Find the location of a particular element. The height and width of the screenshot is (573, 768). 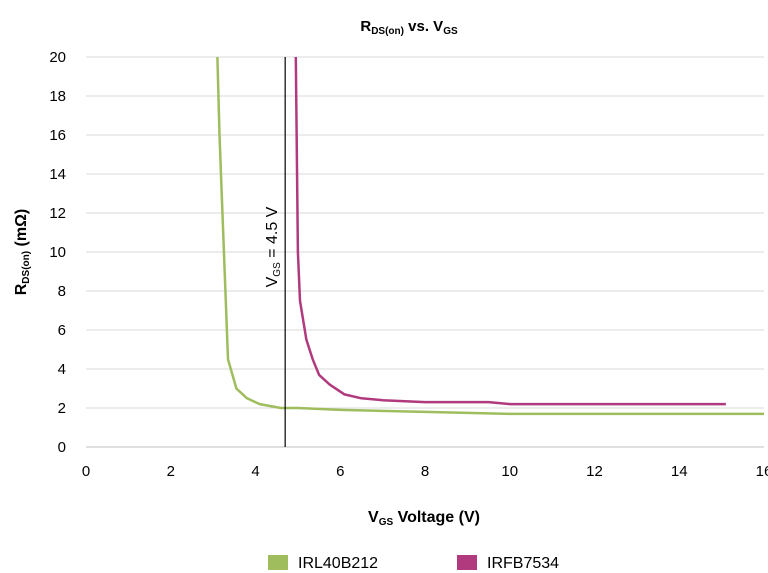

y-tick-20: 20 is located at coordinates (57, 57).